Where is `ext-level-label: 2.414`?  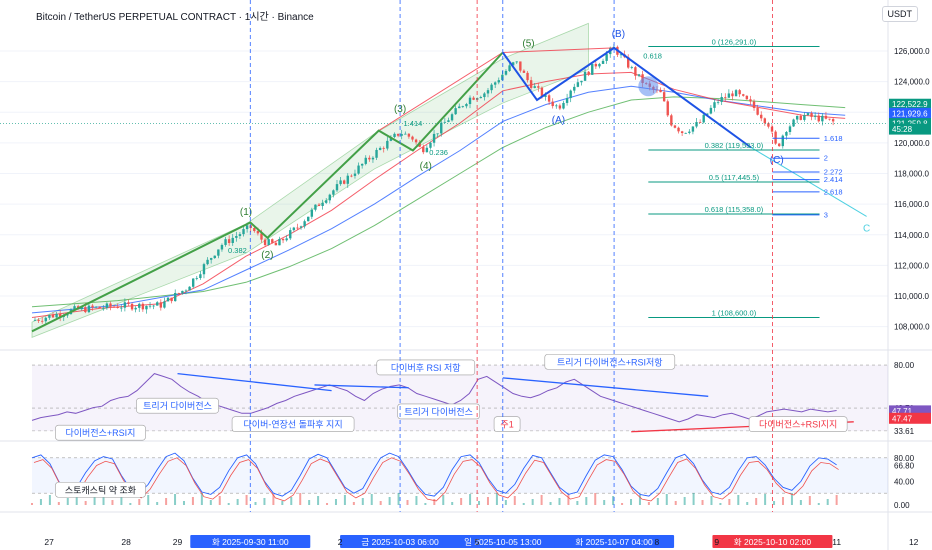 ext-level-label: 2.414 is located at coordinates (833, 179).